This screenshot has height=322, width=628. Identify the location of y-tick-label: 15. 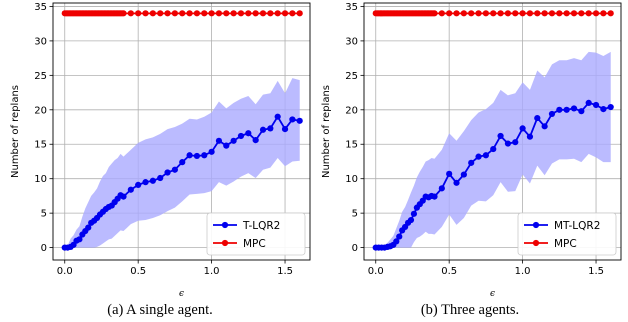
(40, 145).